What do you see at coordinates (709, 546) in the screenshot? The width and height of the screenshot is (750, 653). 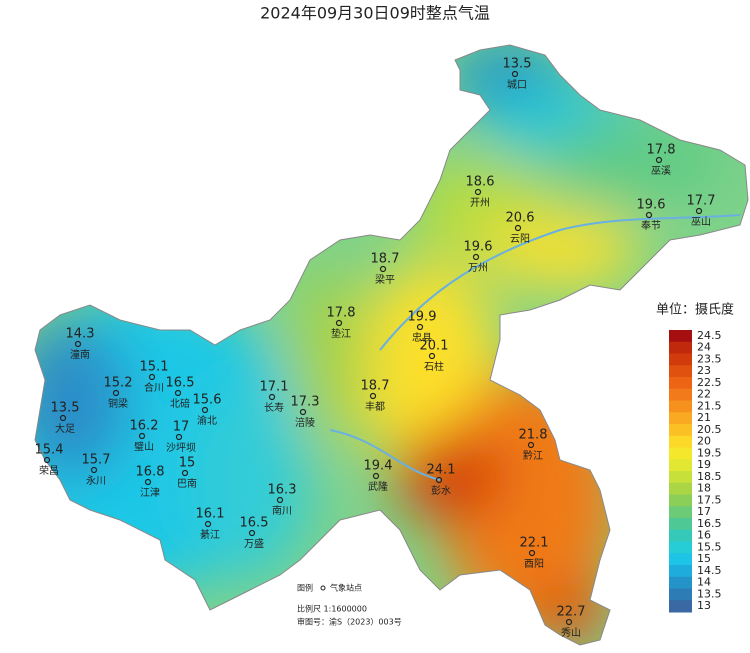 I see `legend-value: 15.5` at bounding box center [709, 546].